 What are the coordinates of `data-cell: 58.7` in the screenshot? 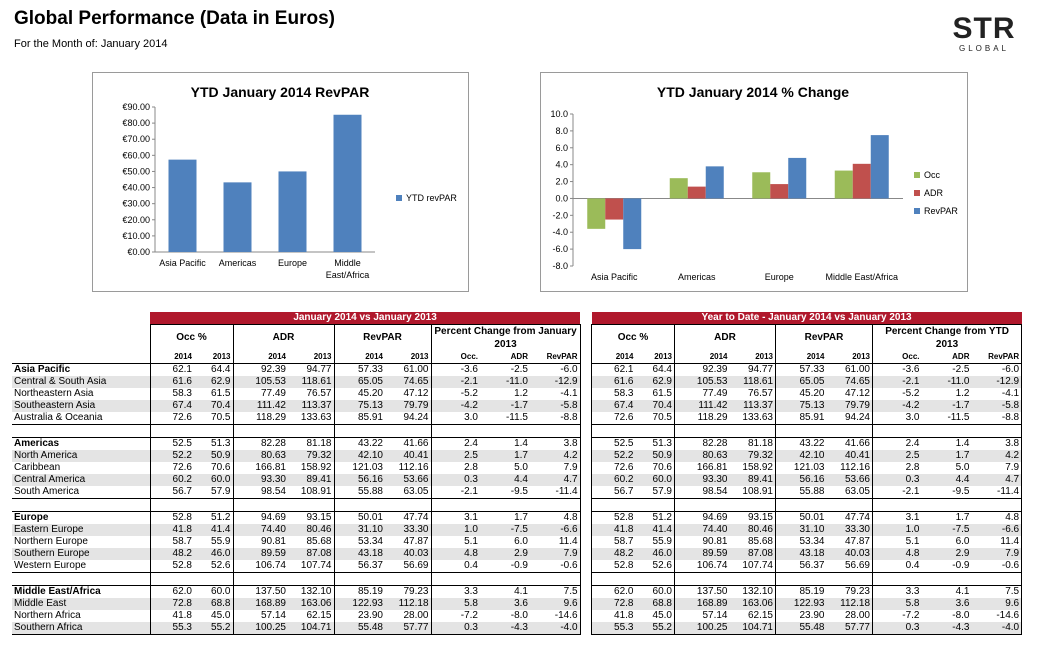 It's located at (171, 542).